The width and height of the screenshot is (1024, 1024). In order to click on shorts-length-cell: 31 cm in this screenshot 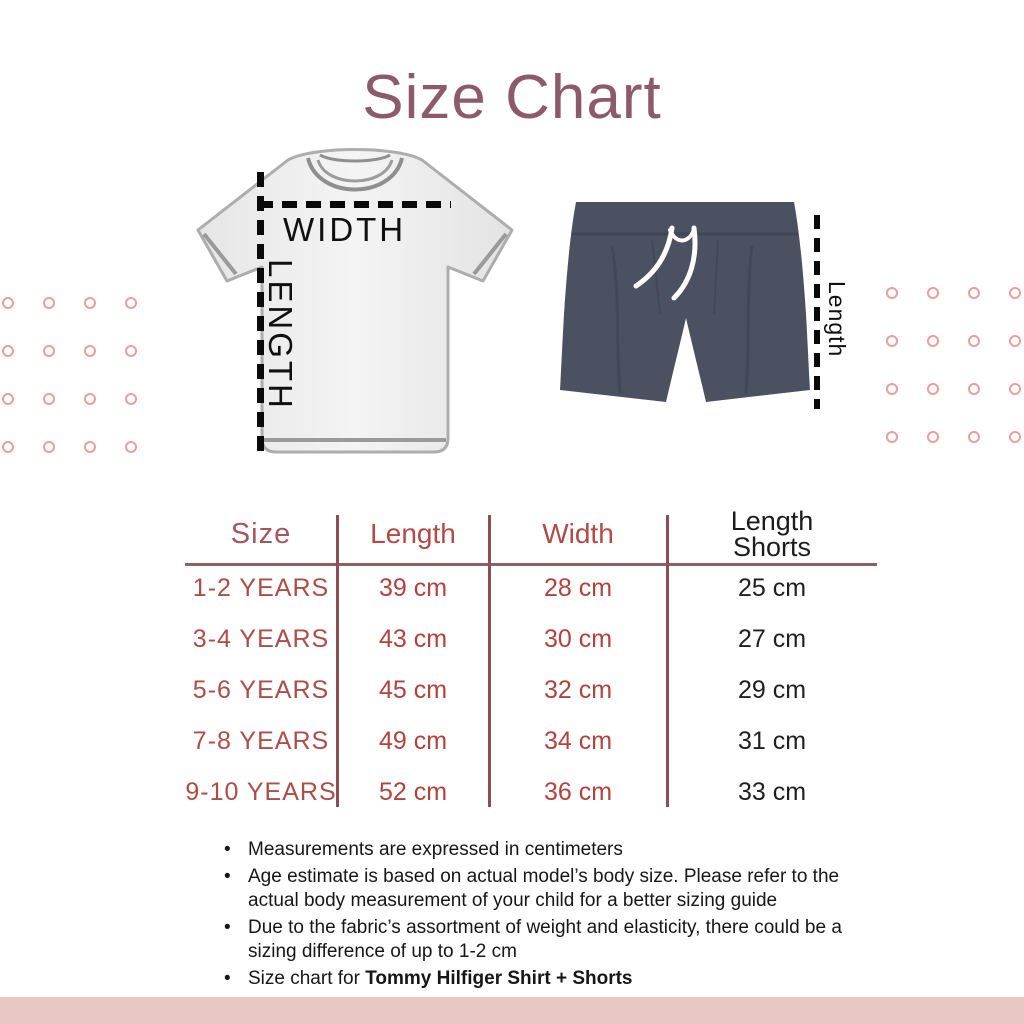, I will do `click(772, 741)`.